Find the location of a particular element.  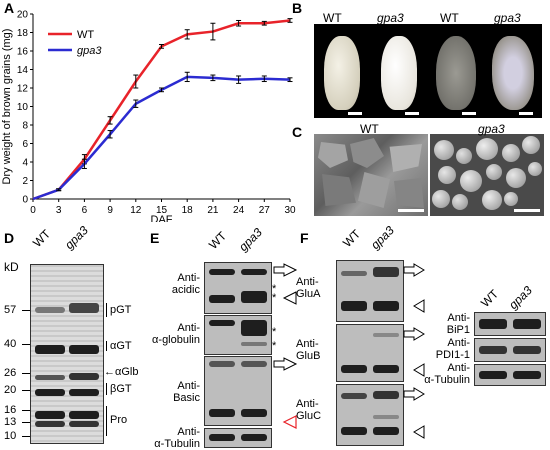

y-axis-label: Dry weight of brown grains (mg) is located at coordinates (7, 107).